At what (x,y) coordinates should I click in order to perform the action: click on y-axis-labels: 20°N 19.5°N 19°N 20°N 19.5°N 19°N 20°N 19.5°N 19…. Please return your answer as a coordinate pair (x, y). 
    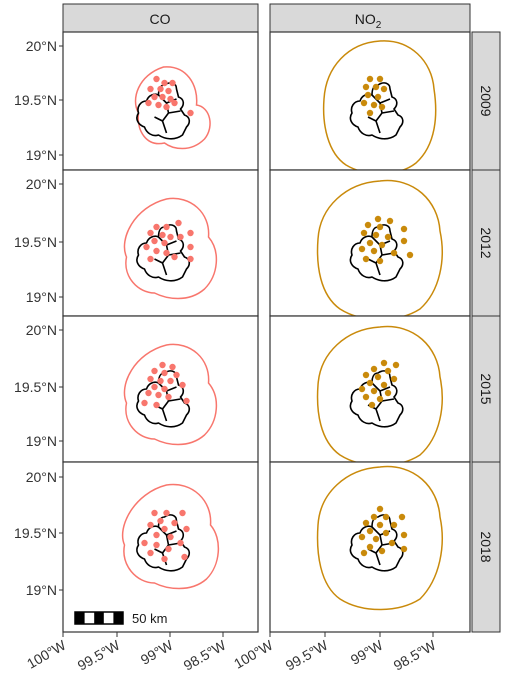
    Looking at the image, I should click on (38, 318).